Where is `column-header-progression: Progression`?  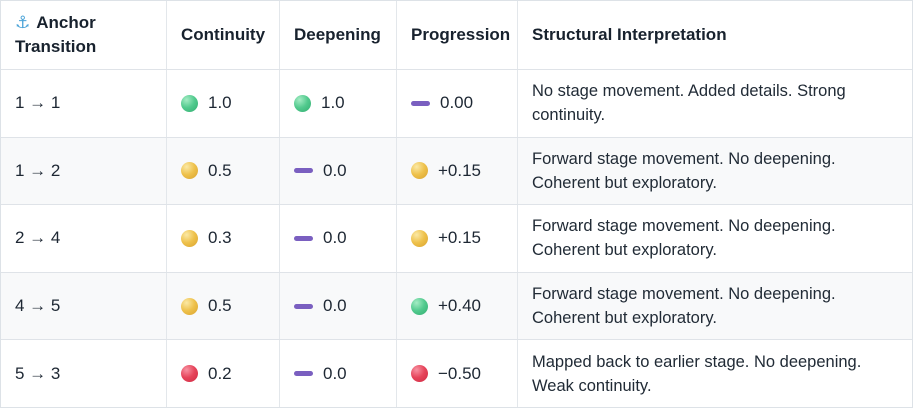 column-header-progression: Progression is located at coordinates (457, 35).